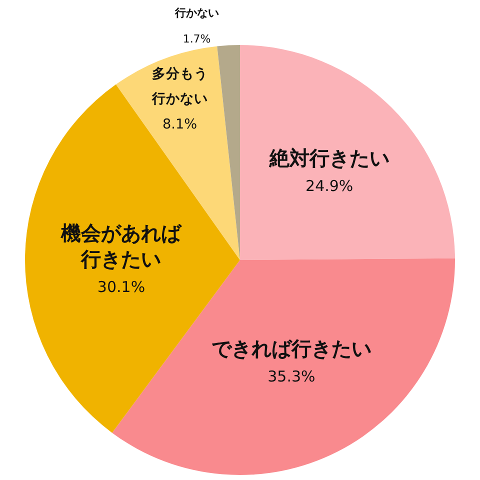  Describe the element at coordinates (196, 13) in the screenshot. I see `slice-label: 行かない` at that location.